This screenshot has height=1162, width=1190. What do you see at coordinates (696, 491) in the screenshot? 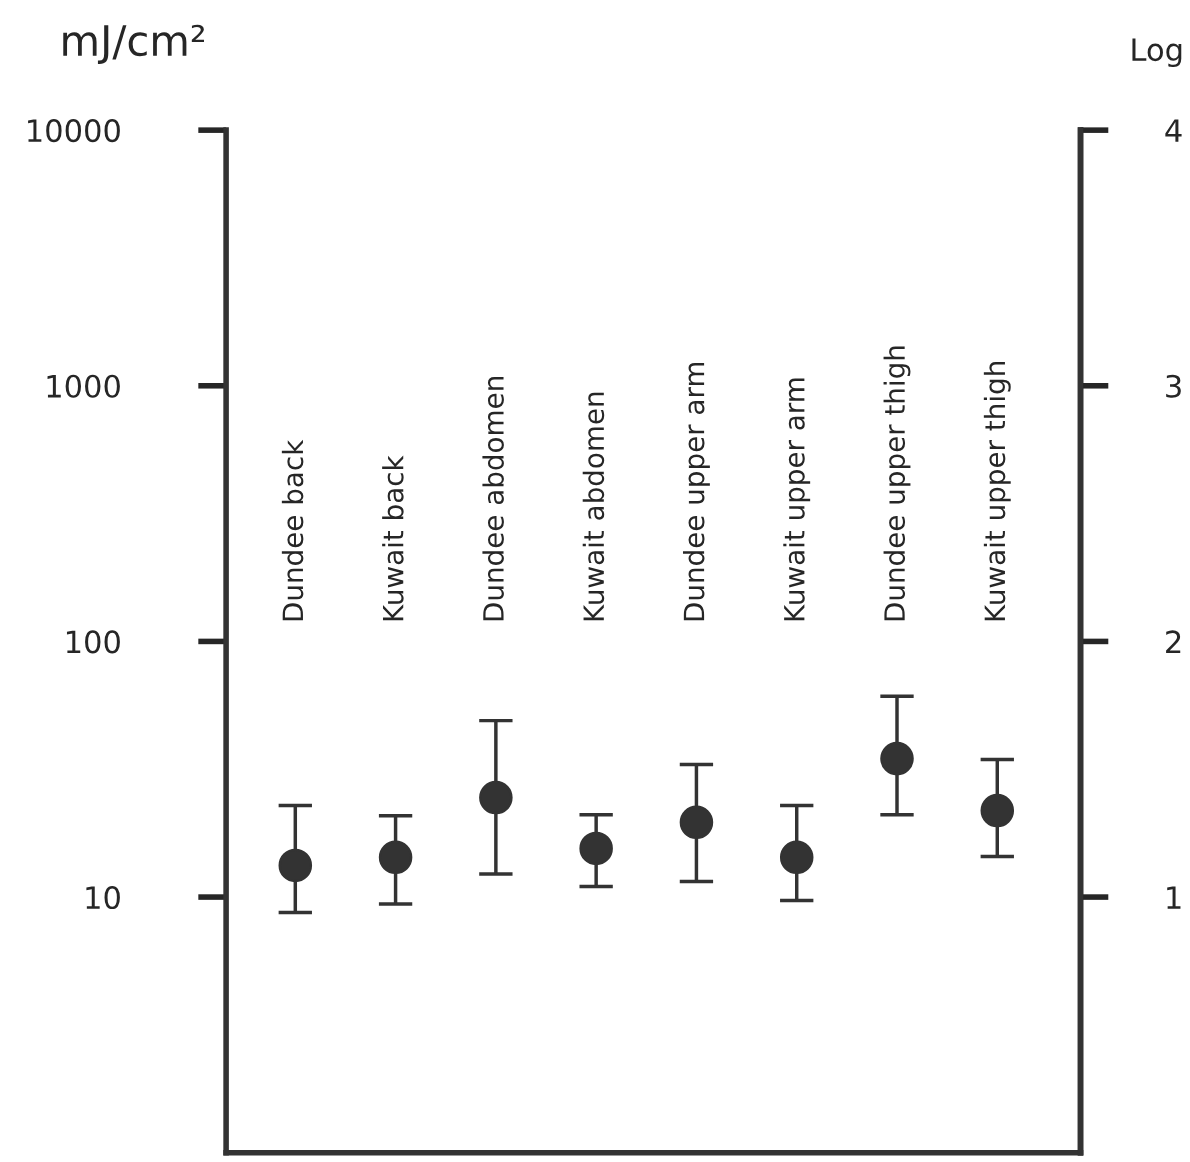
I see `x-tick-label: Dundee upper arm` at bounding box center [696, 491].